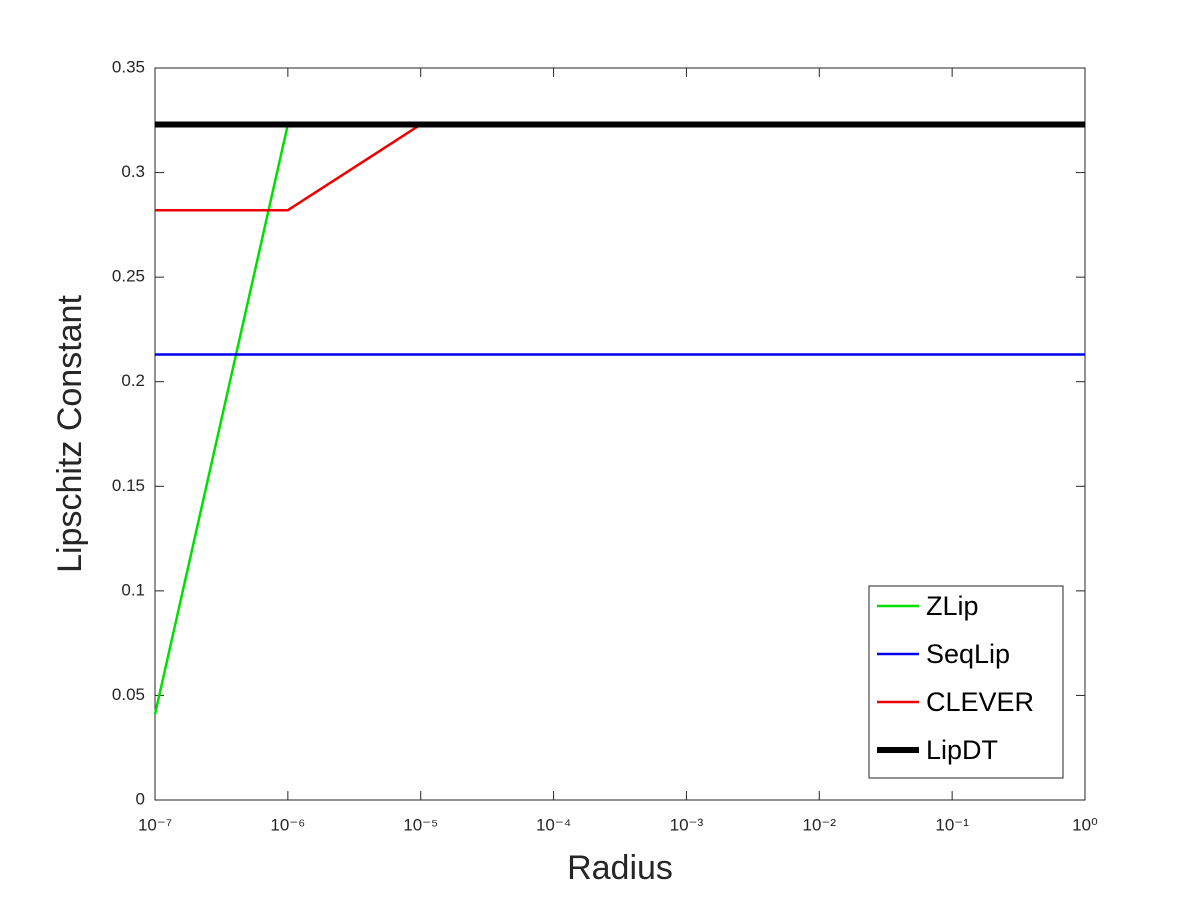  Describe the element at coordinates (133, 171) in the screenshot. I see `y-tick-label: 0.3` at that location.